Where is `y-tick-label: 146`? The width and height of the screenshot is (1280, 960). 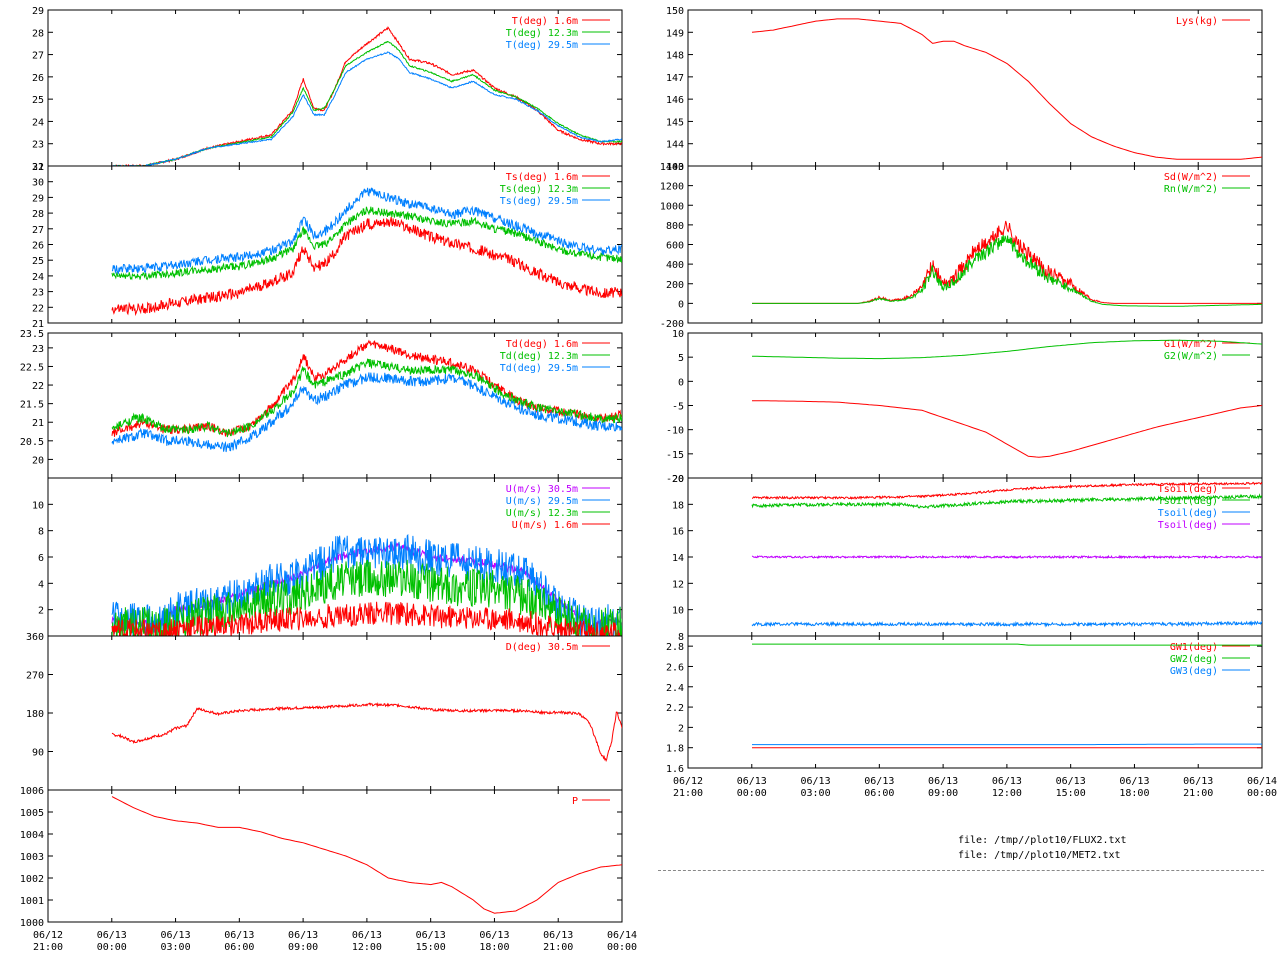
y-tick-label: 146 is located at coordinates (675, 100).